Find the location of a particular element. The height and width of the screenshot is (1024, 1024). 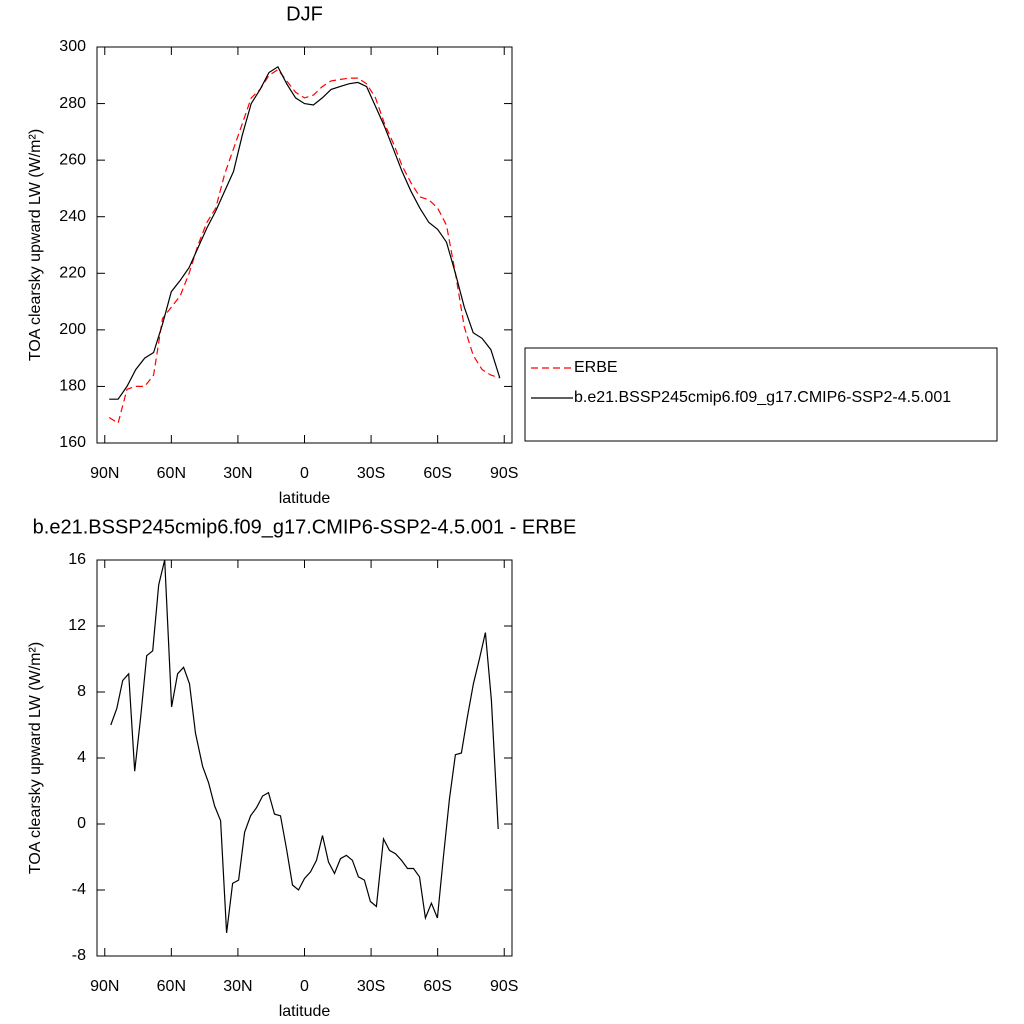

y-tick-label: 240 is located at coordinates (72, 216).